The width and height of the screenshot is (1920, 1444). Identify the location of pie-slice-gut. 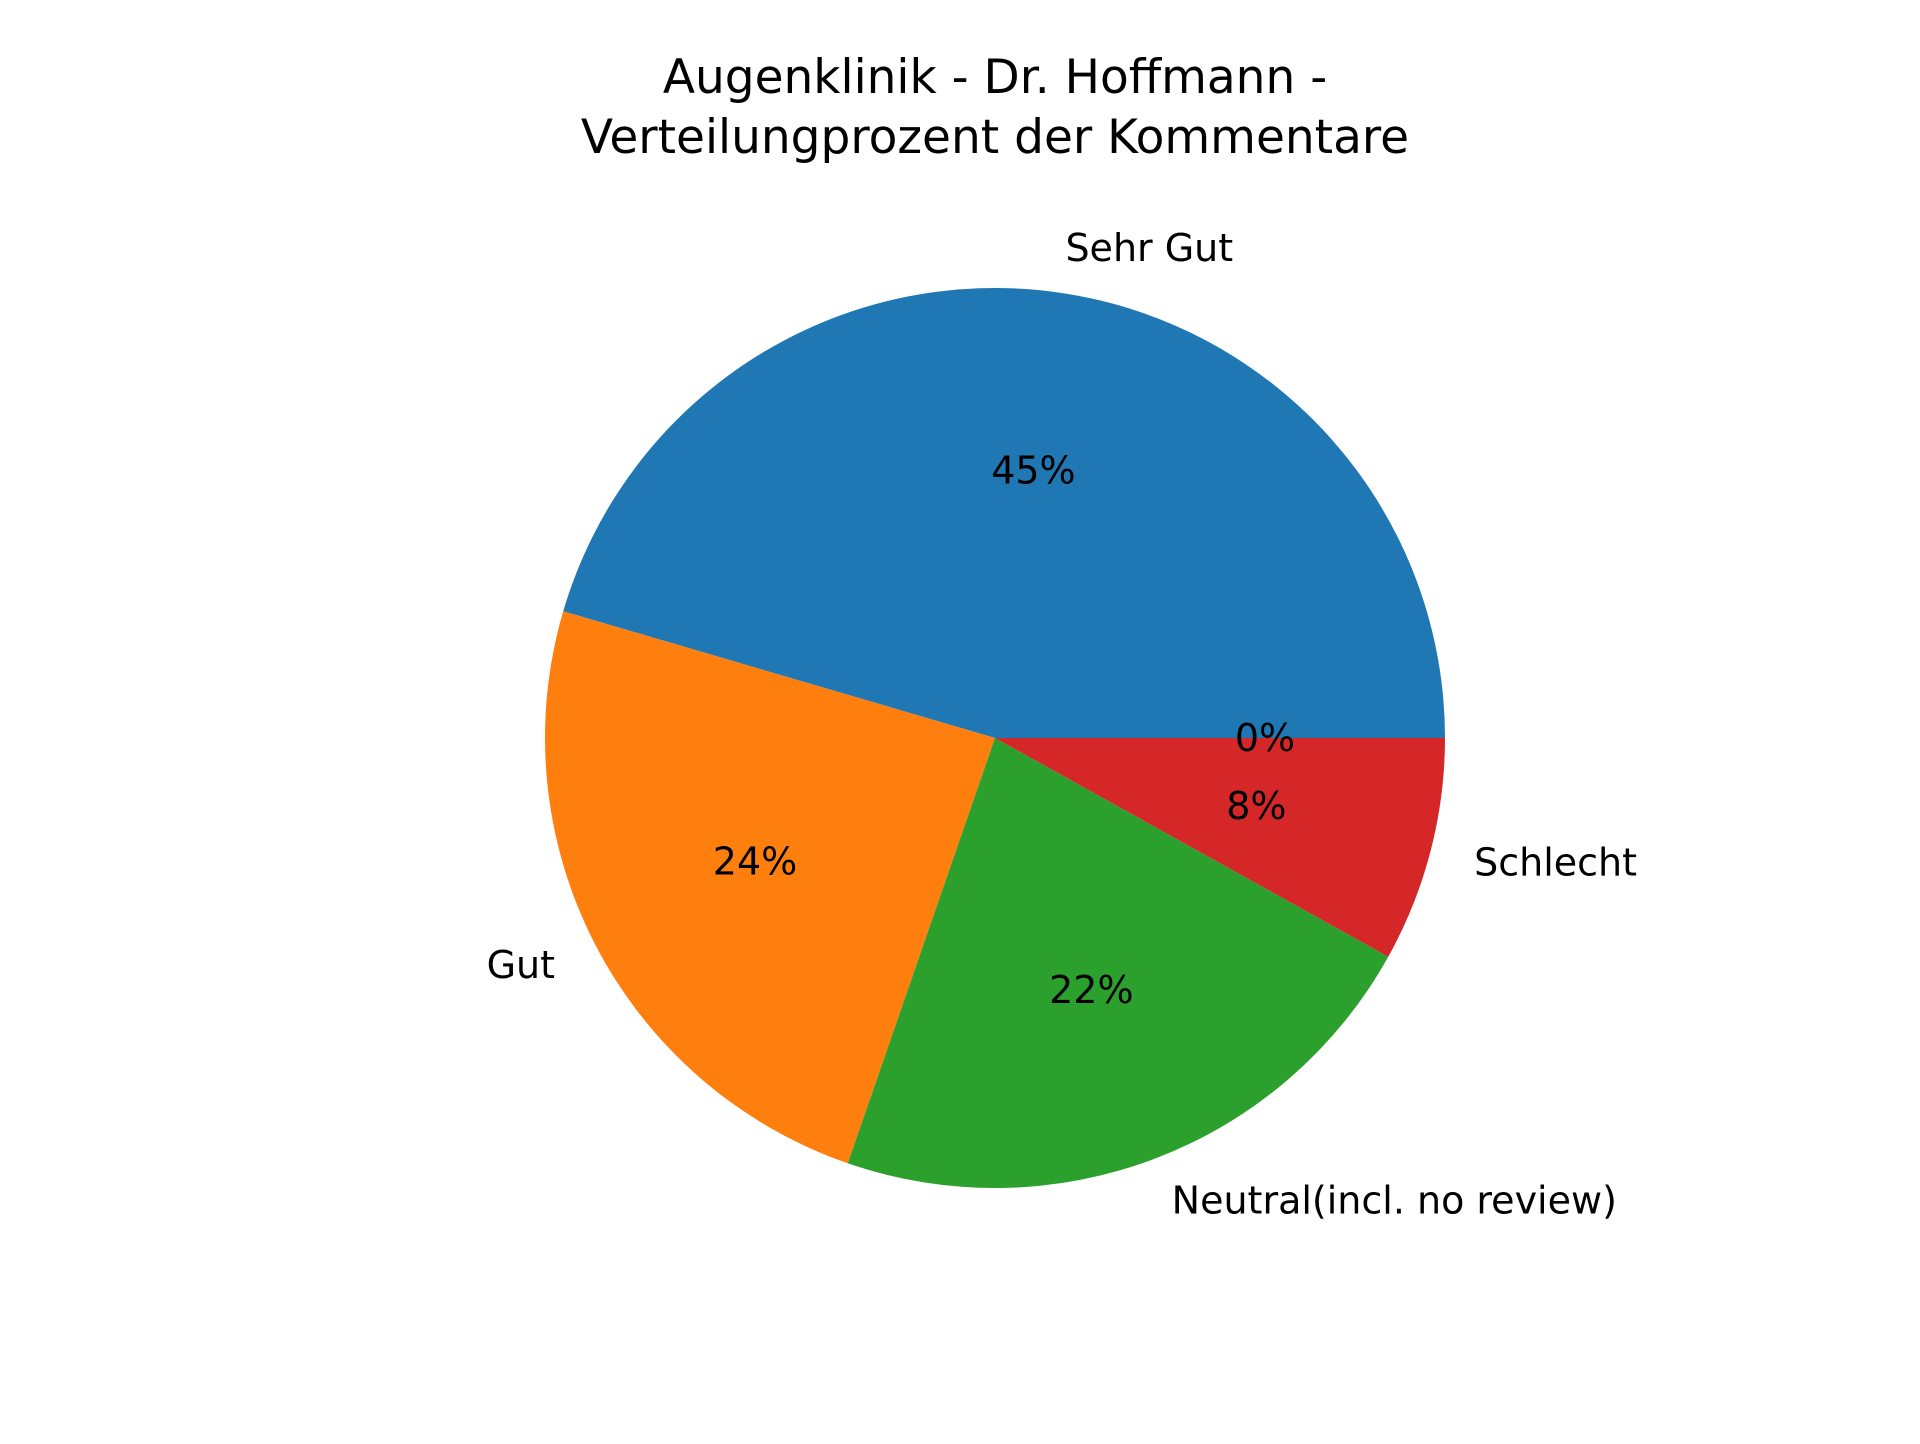
(770, 887).